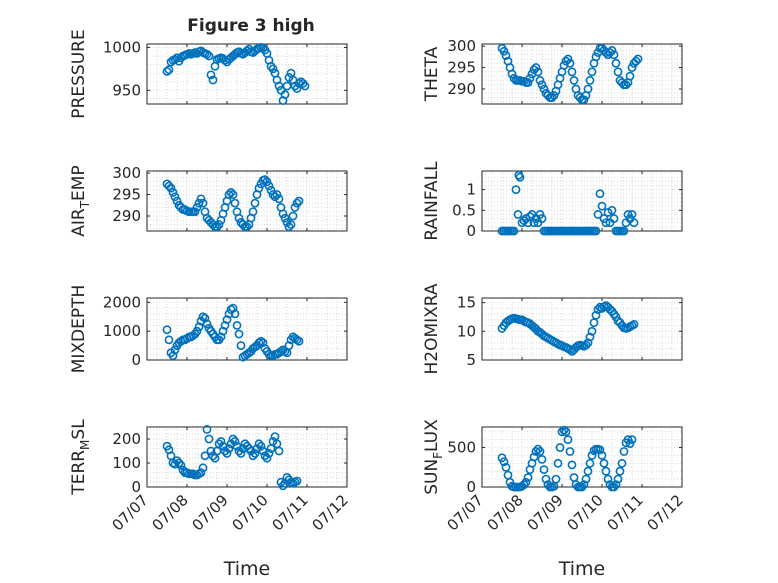 The width and height of the screenshot is (778, 583). Describe the element at coordinates (251, 26) in the screenshot. I see `figure-title: Figure 3 high` at that location.